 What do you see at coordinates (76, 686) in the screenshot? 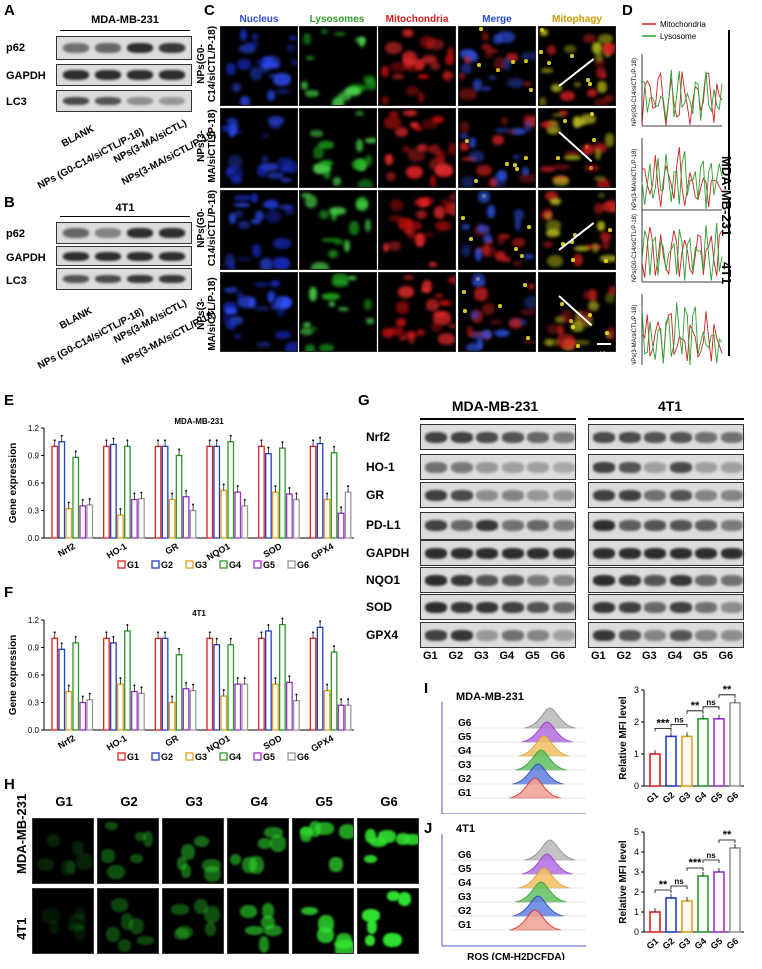
I see `bar-G4` at bounding box center [76, 686].